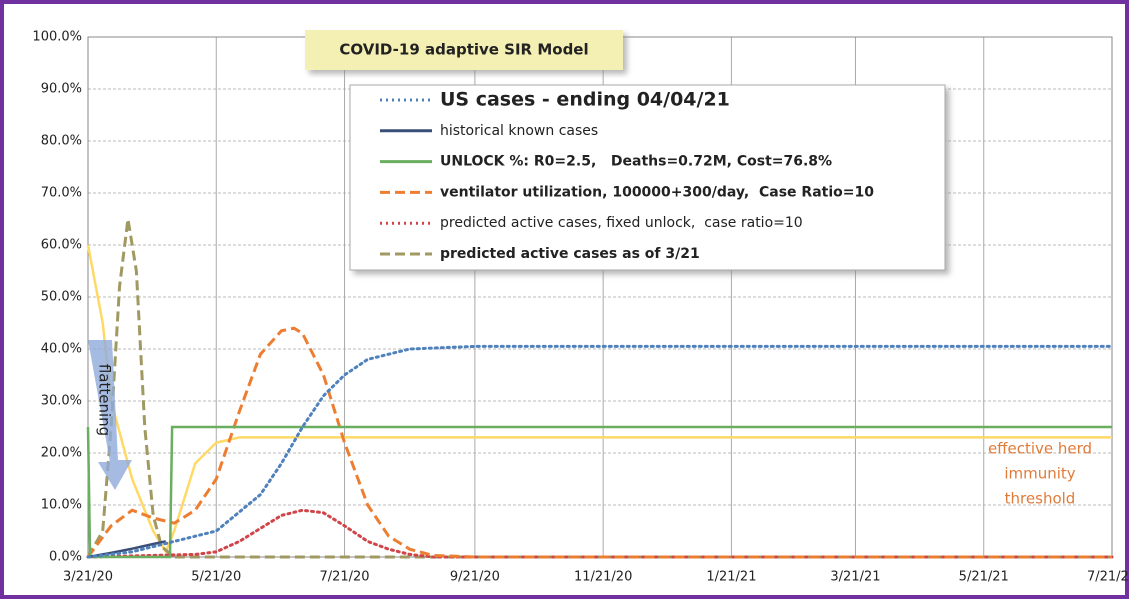 The width and height of the screenshot is (1129, 603). What do you see at coordinates (61, 193) in the screenshot?
I see `y-tick-label: 70.0%` at bounding box center [61, 193].